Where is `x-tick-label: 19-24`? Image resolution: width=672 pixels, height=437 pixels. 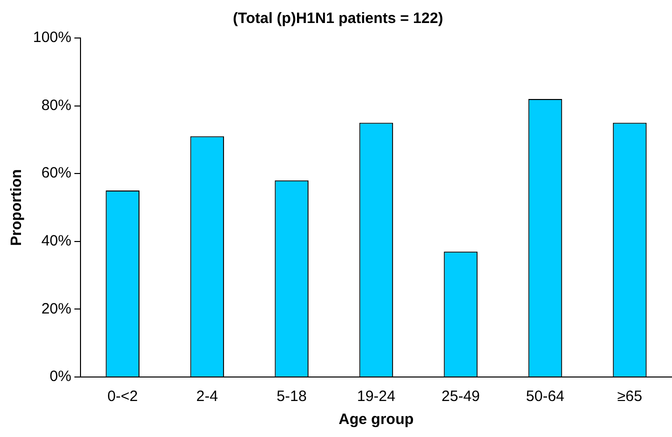 x-tick-label: 19-24 is located at coordinates (376, 397).